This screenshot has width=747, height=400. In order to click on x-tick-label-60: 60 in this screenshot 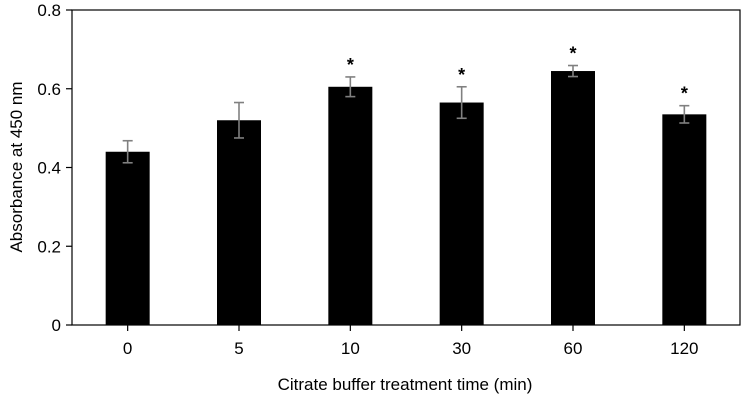, I will do `click(573, 348)`.